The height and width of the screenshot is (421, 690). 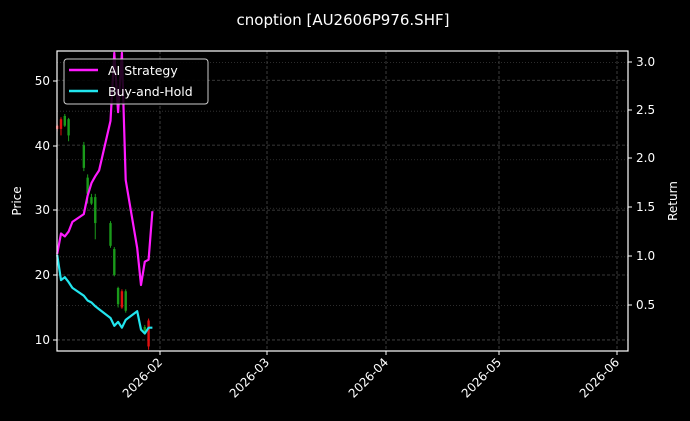 I want to click on legend-ai-strategy-label: AI Strategy, so click(x=143, y=70).